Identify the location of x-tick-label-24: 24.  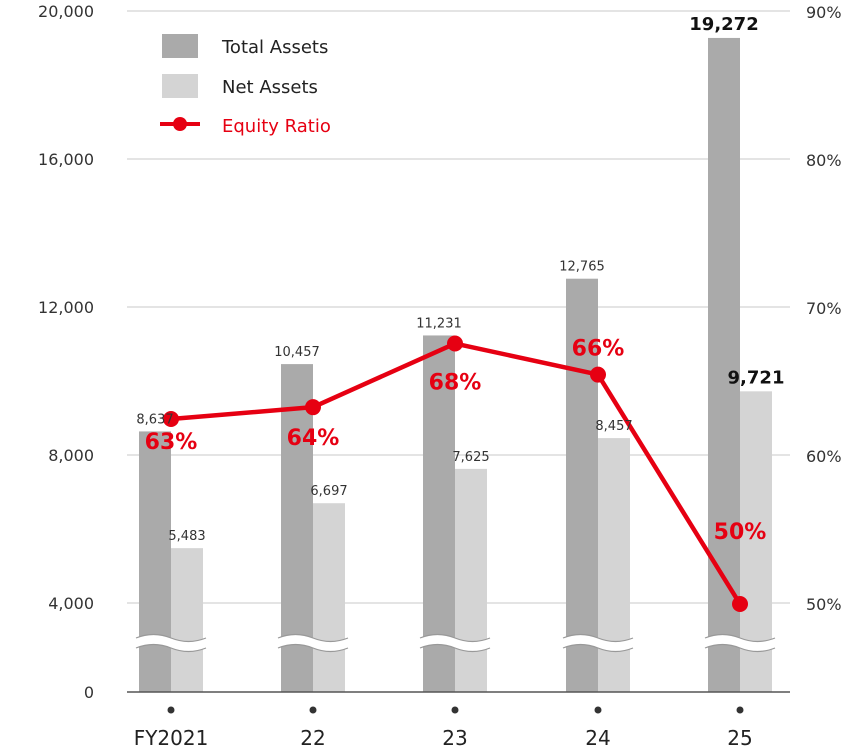
(597, 738).